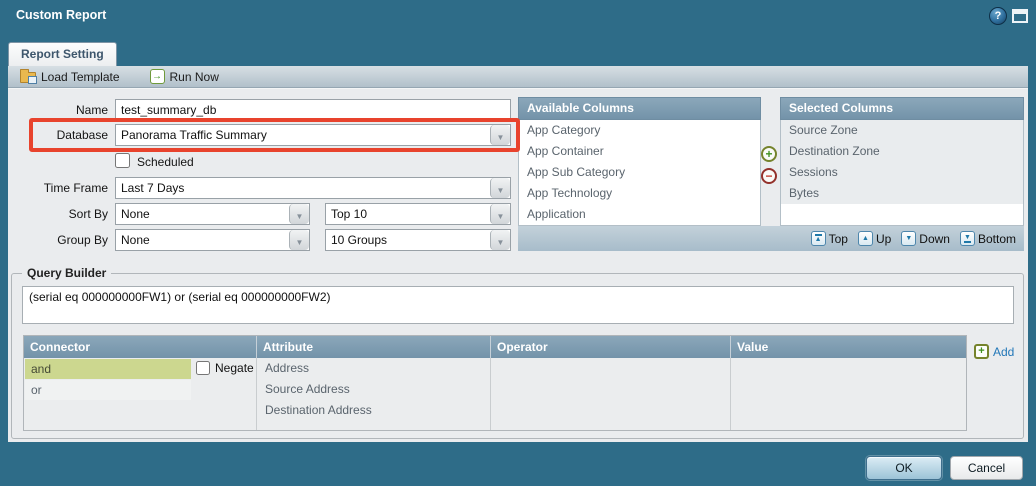 The height and width of the screenshot is (486, 1036). Describe the element at coordinates (902, 108) in the screenshot. I see `selected-columns-header: Selected Columns` at that location.